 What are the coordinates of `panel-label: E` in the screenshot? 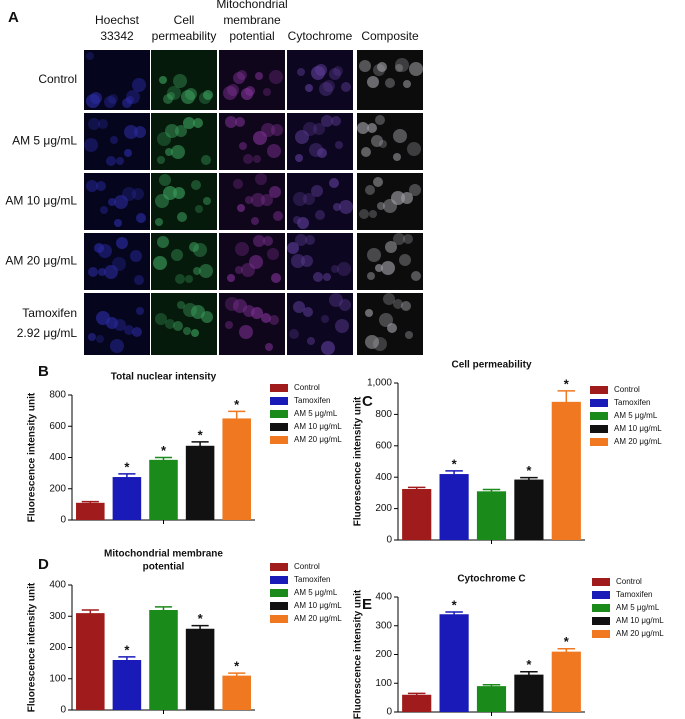 It's located at (367, 604).